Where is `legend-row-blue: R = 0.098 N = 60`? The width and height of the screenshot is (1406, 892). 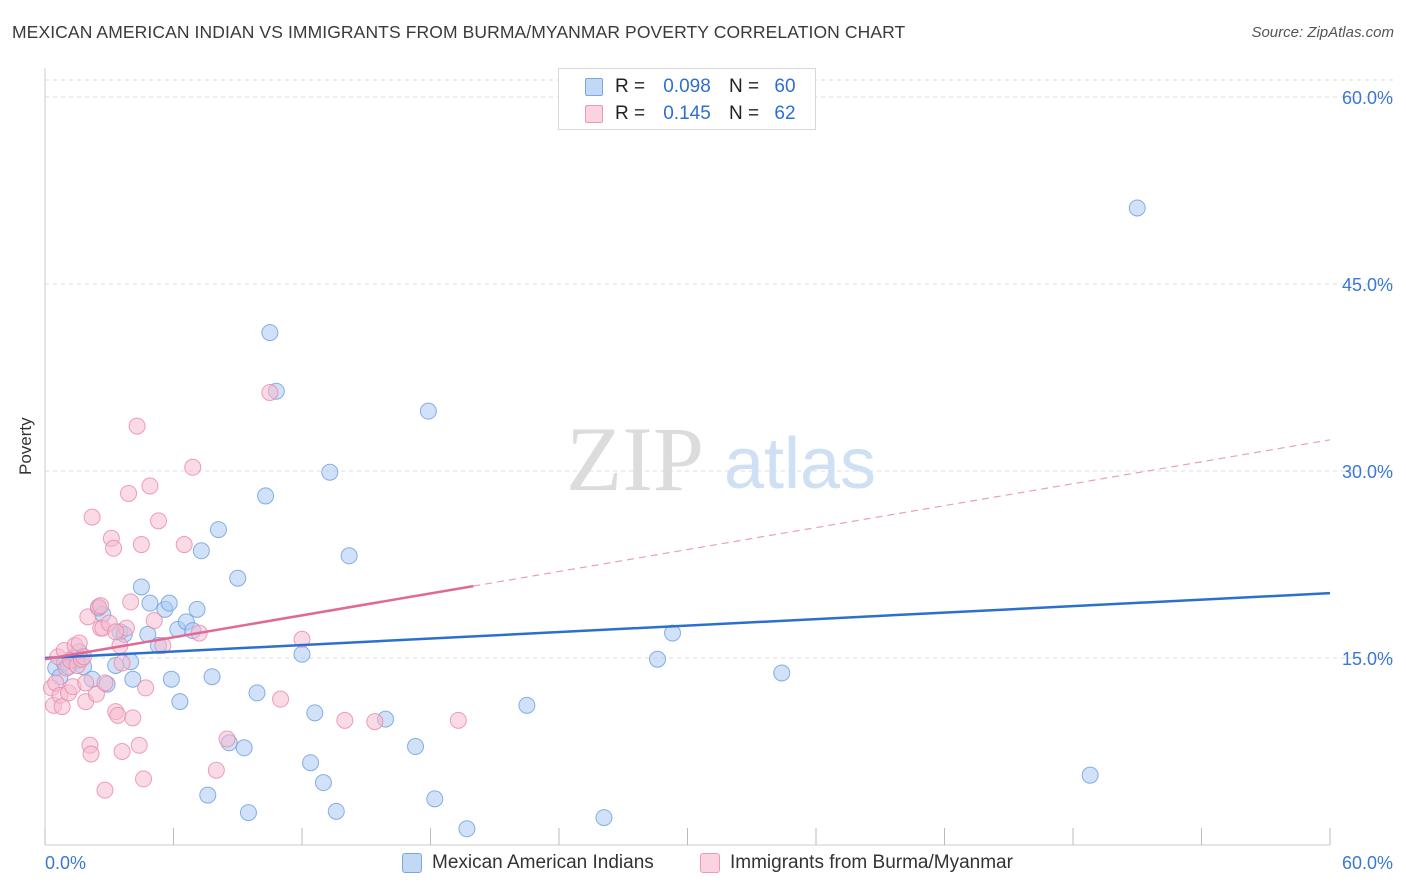
legend-row-blue: R = 0.098 N = 60 is located at coordinates (695, 87).